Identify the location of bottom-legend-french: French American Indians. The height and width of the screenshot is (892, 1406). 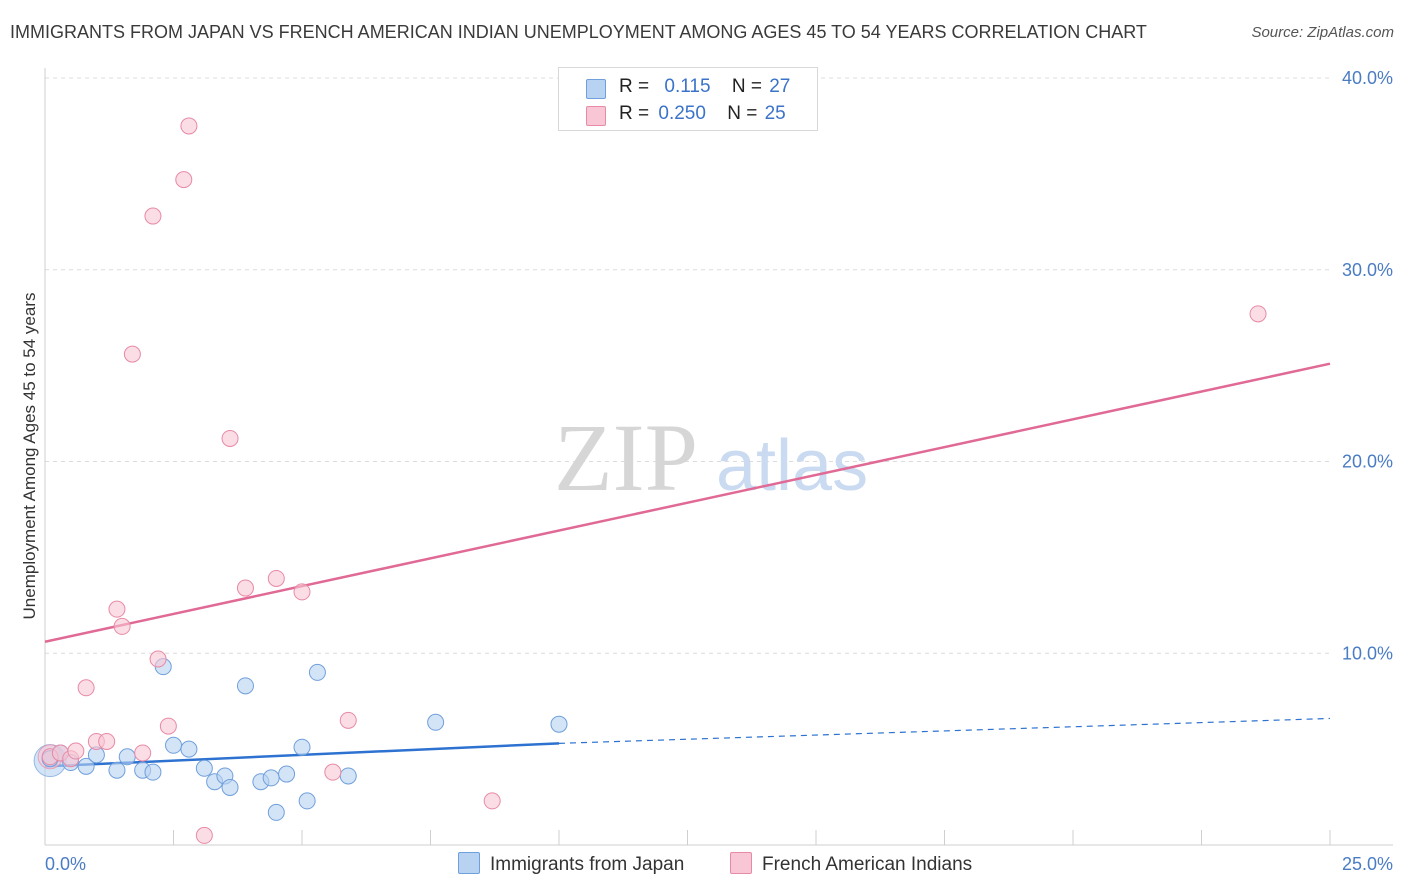
(851, 864).